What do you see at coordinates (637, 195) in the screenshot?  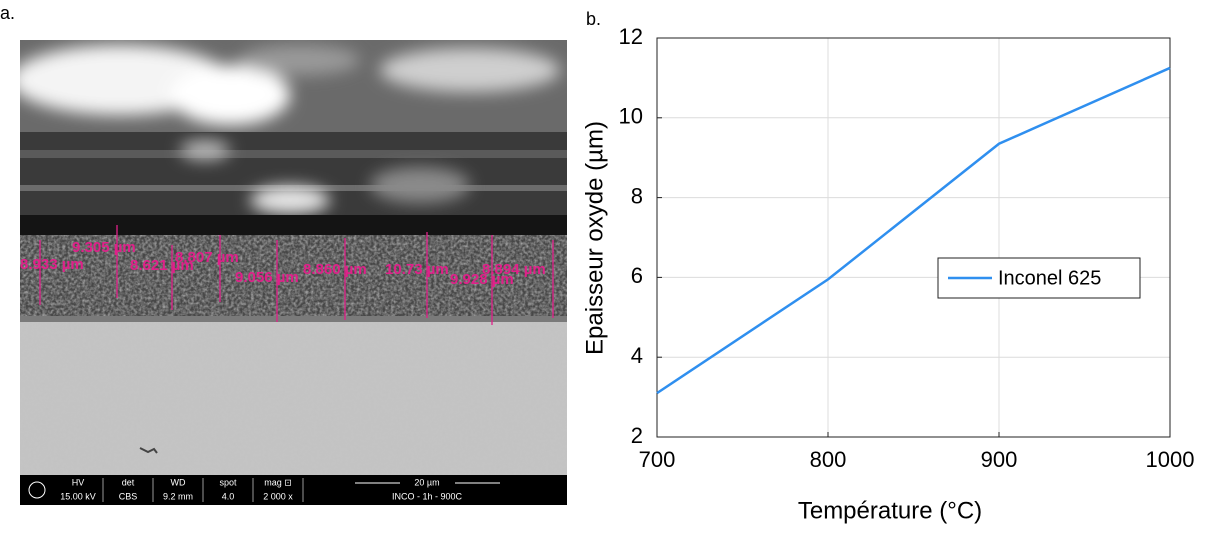 I see `y-tick-label: 8` at bounding box center [637, 195].